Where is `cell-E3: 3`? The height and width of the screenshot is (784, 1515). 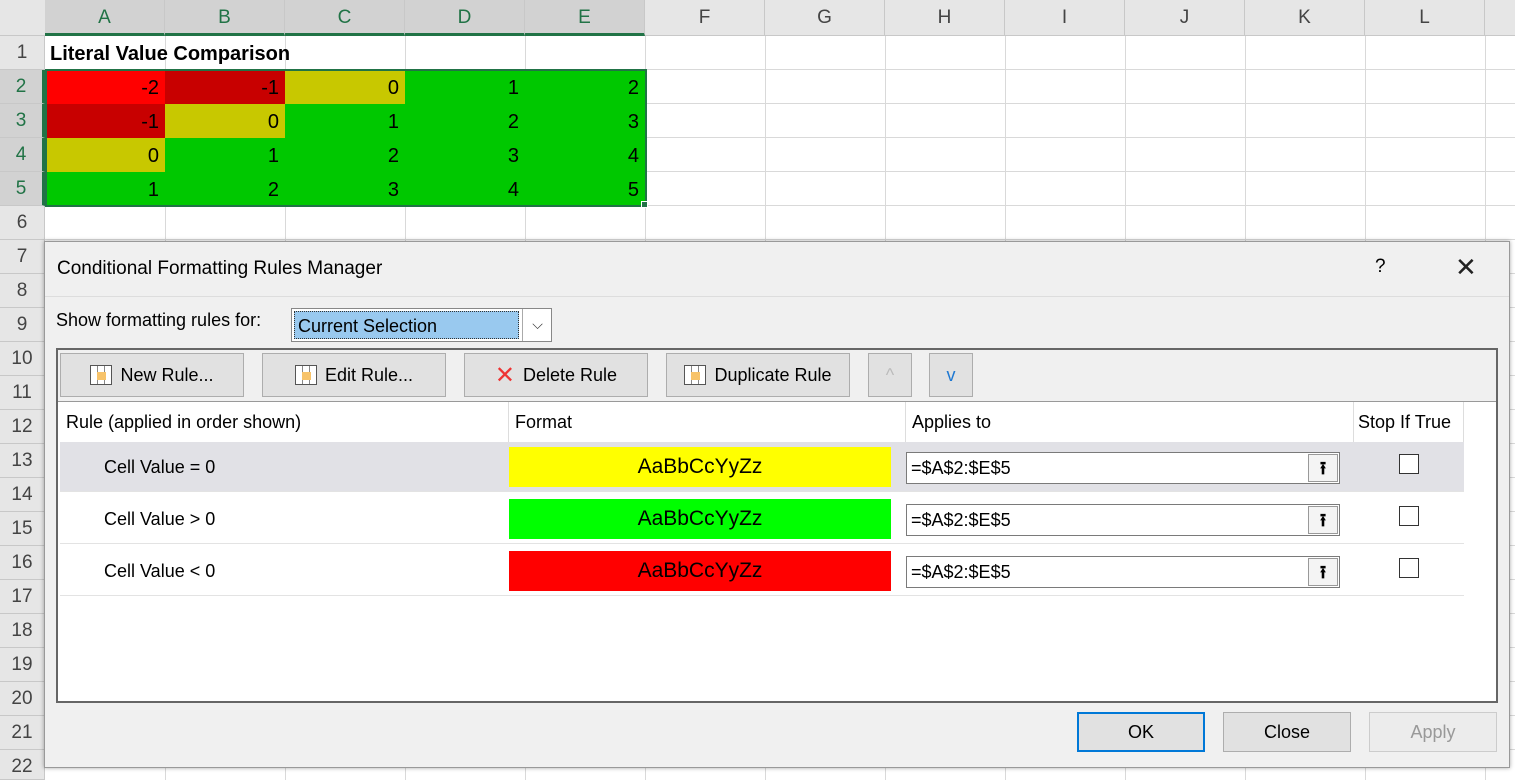 cell-E3: 3 is located at coordinates (585, 121).